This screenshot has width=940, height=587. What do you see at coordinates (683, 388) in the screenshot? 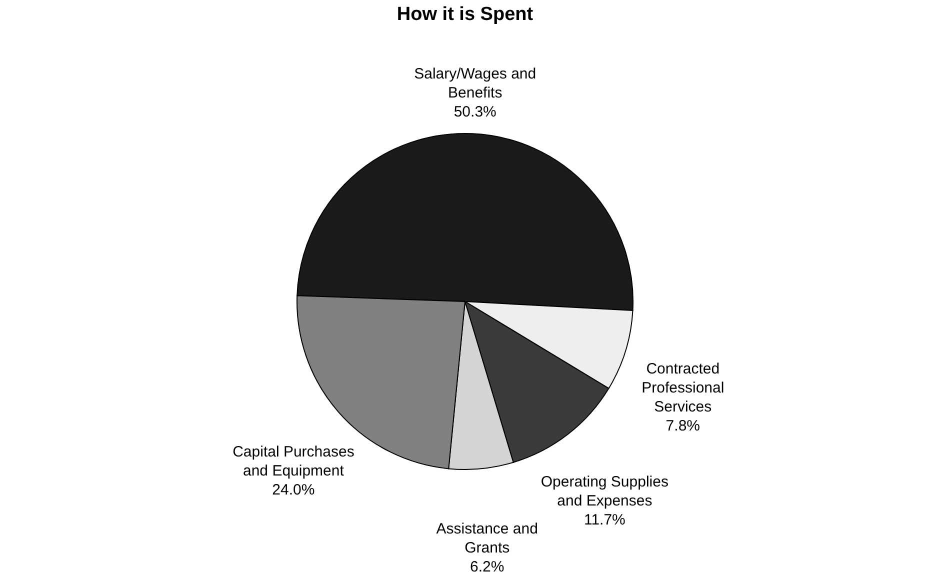
I see `slice-label: Contracted Professional Services` at bounding box center [683, 388].